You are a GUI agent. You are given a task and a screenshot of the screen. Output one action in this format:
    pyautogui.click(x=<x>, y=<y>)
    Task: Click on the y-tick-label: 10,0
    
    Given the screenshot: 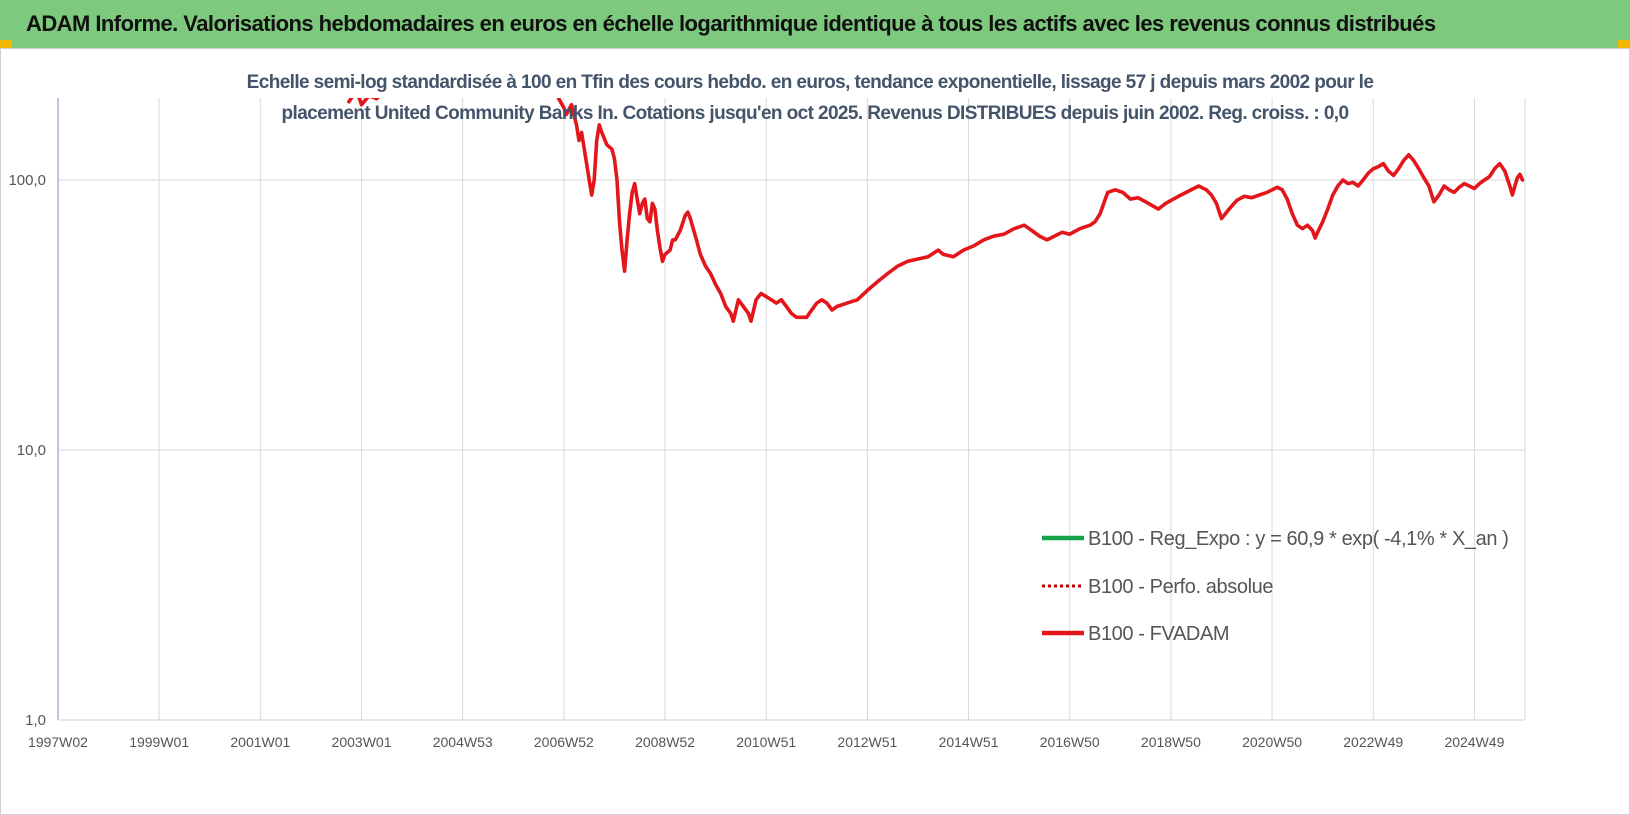 What is the action you would take?
    pyautogui.click(x=31, y=450)
    